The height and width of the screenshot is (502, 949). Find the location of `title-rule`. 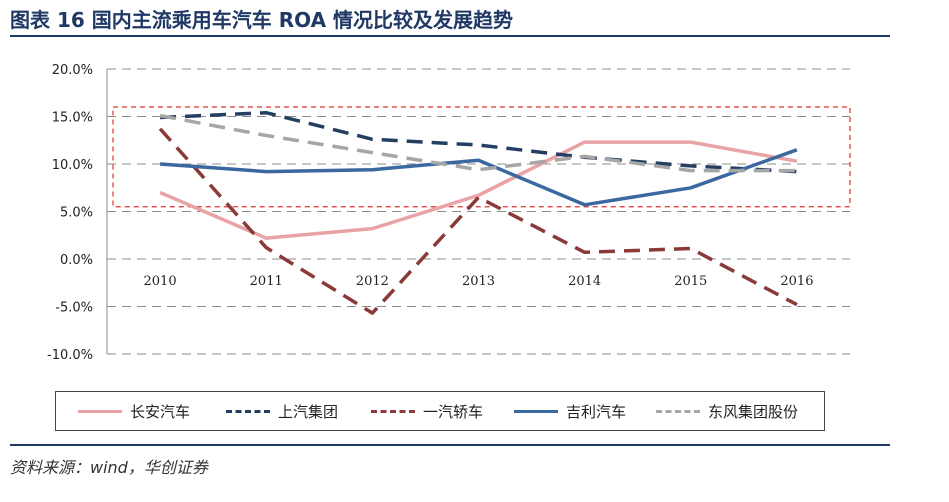

title-rule is located at coordinates (450, 36).